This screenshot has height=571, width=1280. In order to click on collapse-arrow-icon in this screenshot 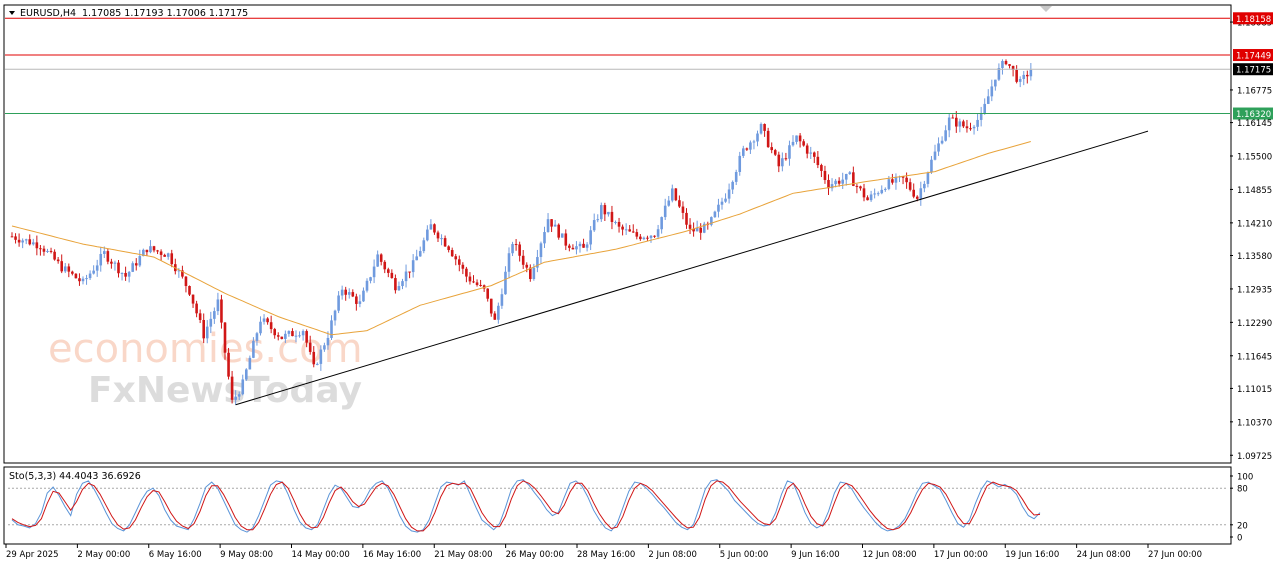, I will do `click(12, 13)`.